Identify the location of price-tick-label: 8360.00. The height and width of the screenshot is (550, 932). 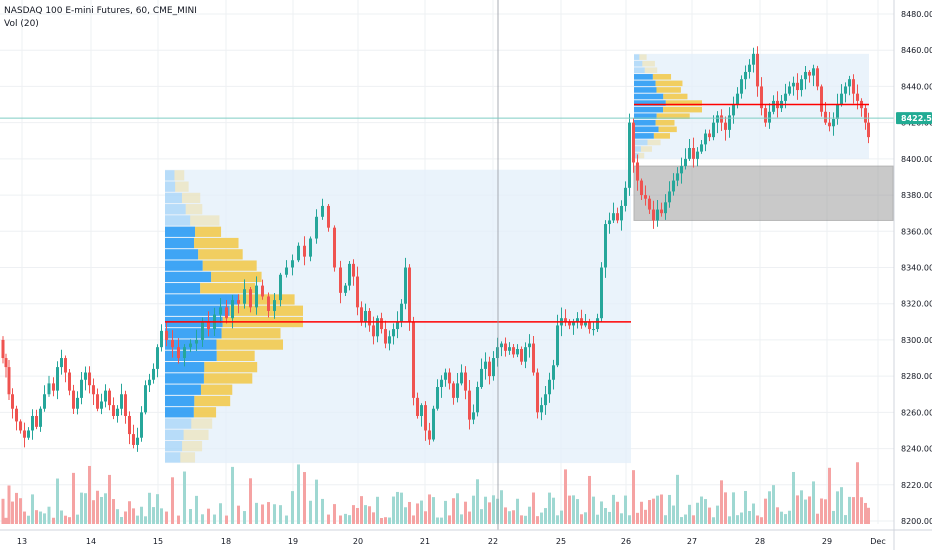
(916, 231).